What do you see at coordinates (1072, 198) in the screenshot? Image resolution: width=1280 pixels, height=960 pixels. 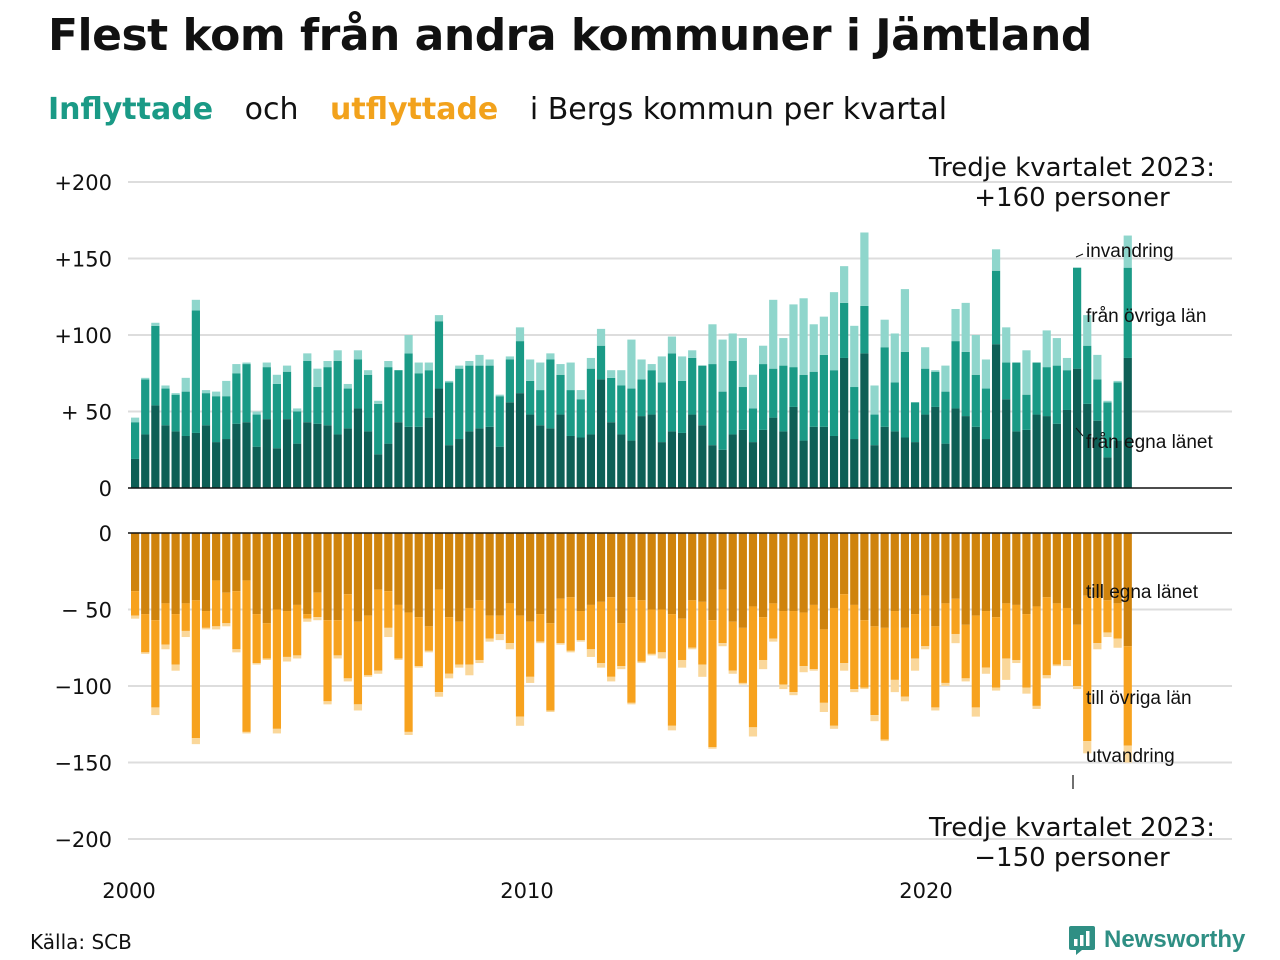 I see `top-annotation-line2: +160 personer` at bounding box center [1072, 198].